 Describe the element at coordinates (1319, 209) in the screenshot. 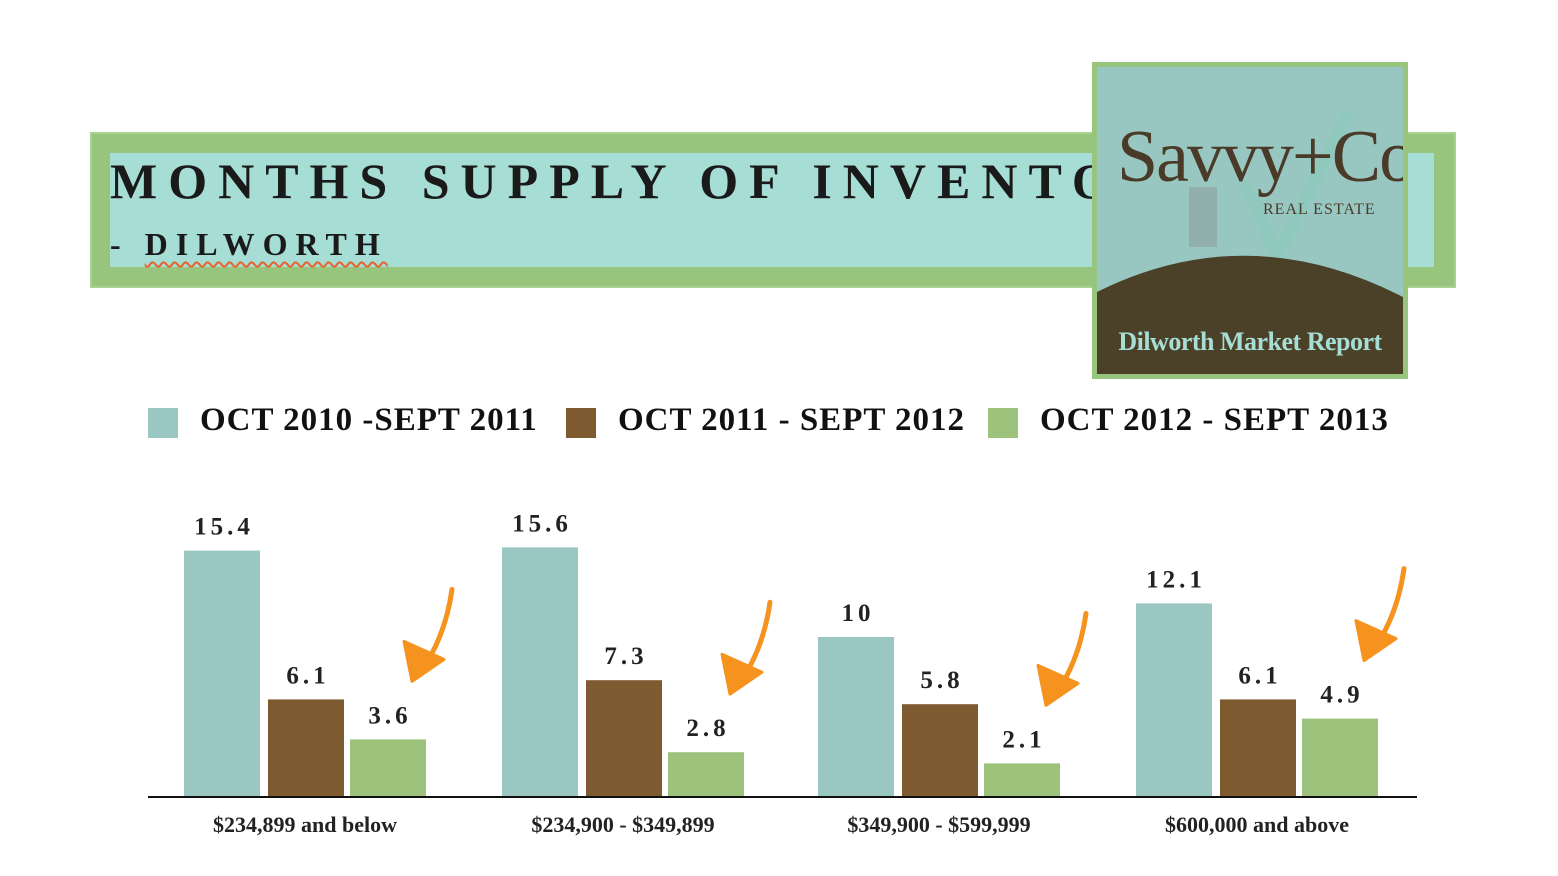

I see `logo-tagline: REAL ESTATE` at that location.